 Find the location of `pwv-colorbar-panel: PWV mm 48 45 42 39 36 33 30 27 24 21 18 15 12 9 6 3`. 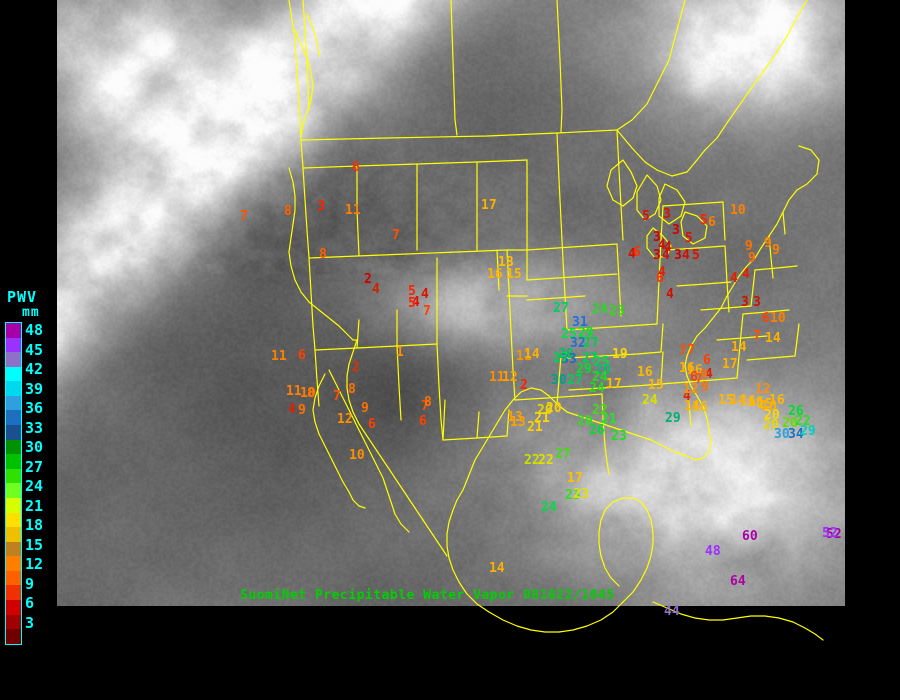

pwv-colorbar-panel: PWV mm 48 45 42 39 36 33 30 27 24 21 18 15 12 9 6 3 is located at coordinates (28, 473).